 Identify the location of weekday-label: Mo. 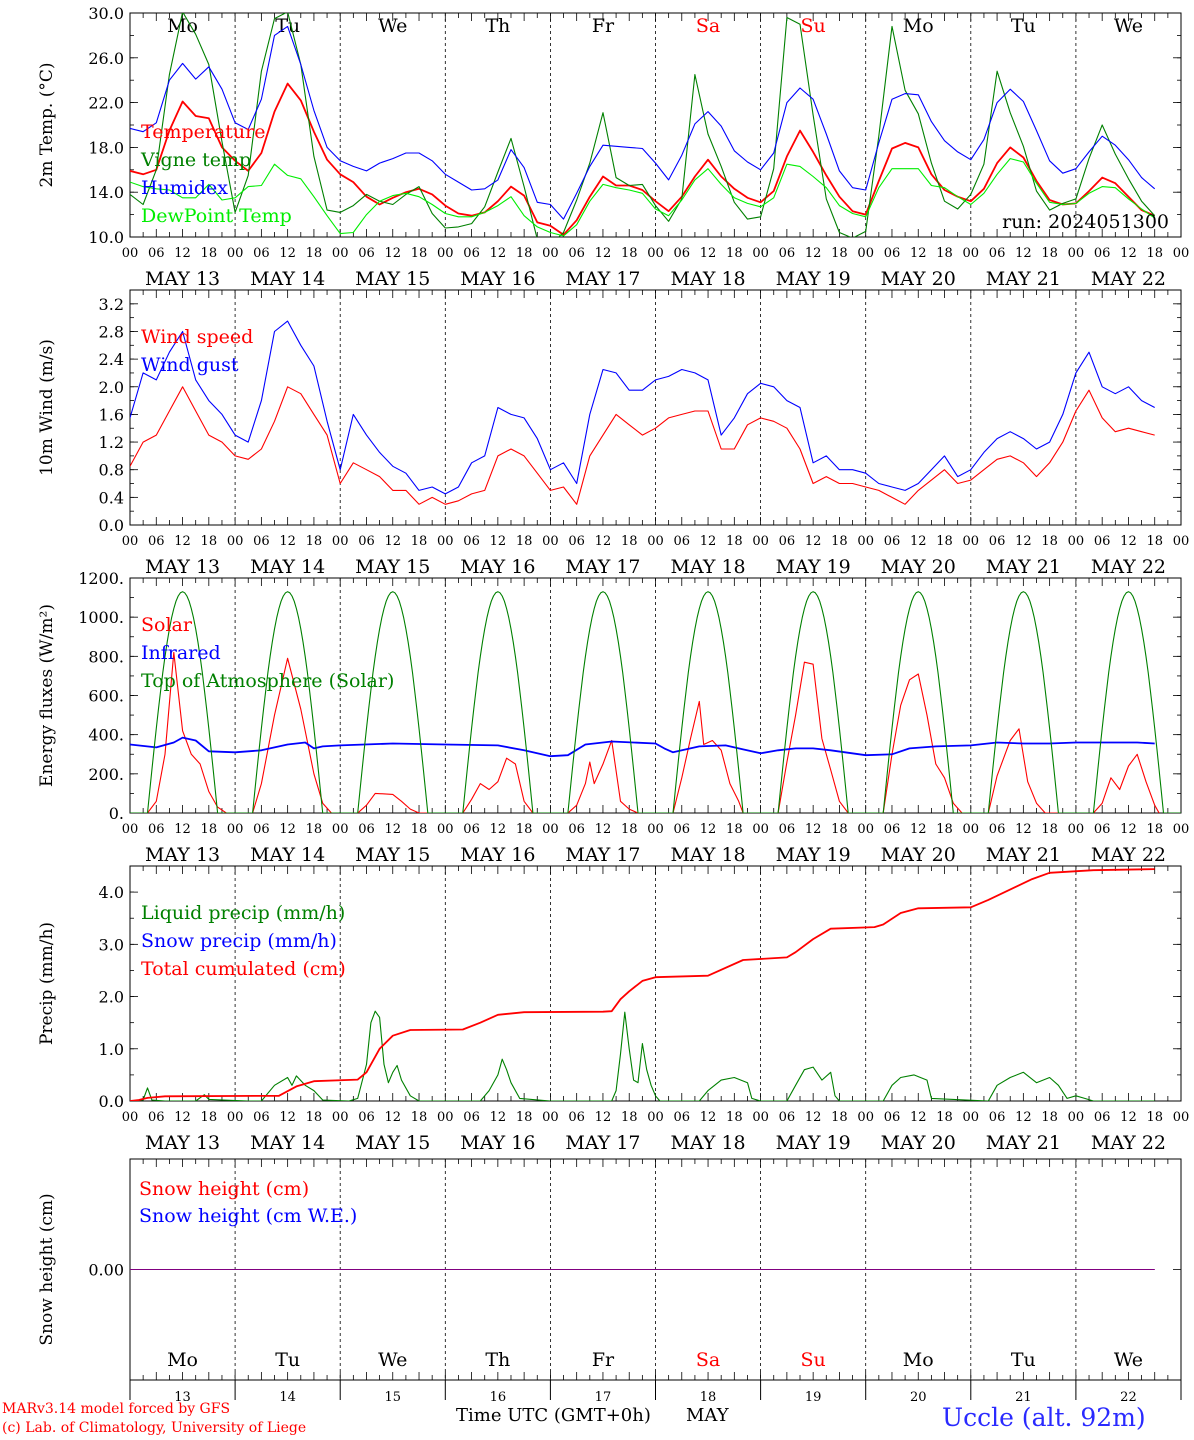
(182, 26).